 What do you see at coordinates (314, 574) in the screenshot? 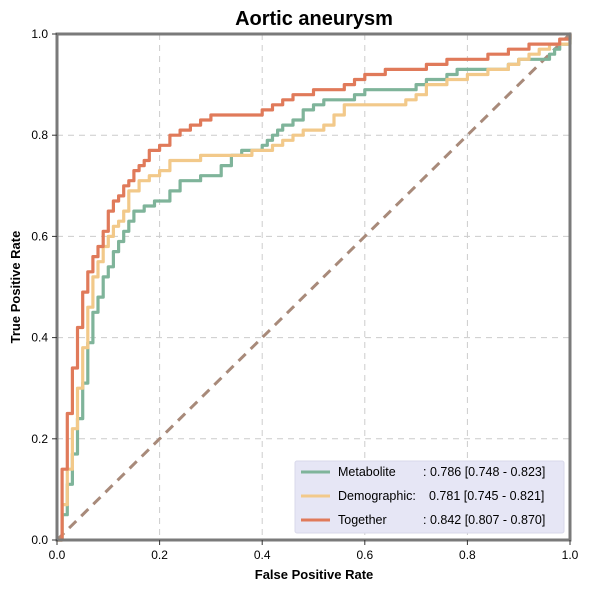
I see `x-axis-label: False Positive Rate` at bounding box center [314, 574].